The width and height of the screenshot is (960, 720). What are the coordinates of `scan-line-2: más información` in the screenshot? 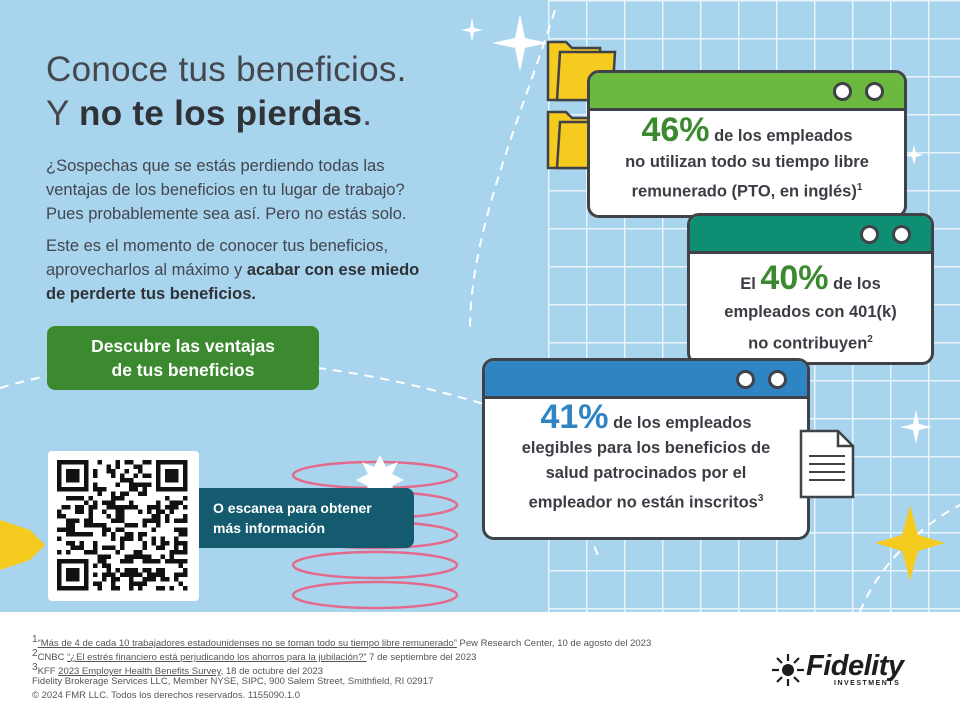 It's located at (269, 528).